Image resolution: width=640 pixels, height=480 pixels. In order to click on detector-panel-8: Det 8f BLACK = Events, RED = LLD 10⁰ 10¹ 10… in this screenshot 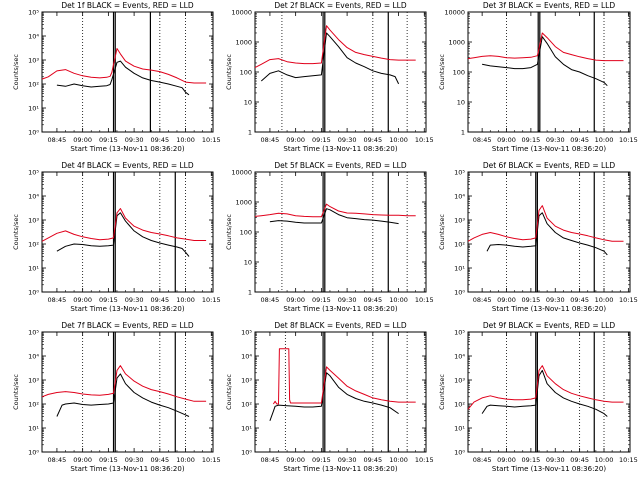, I will do `click(329, 397)`.